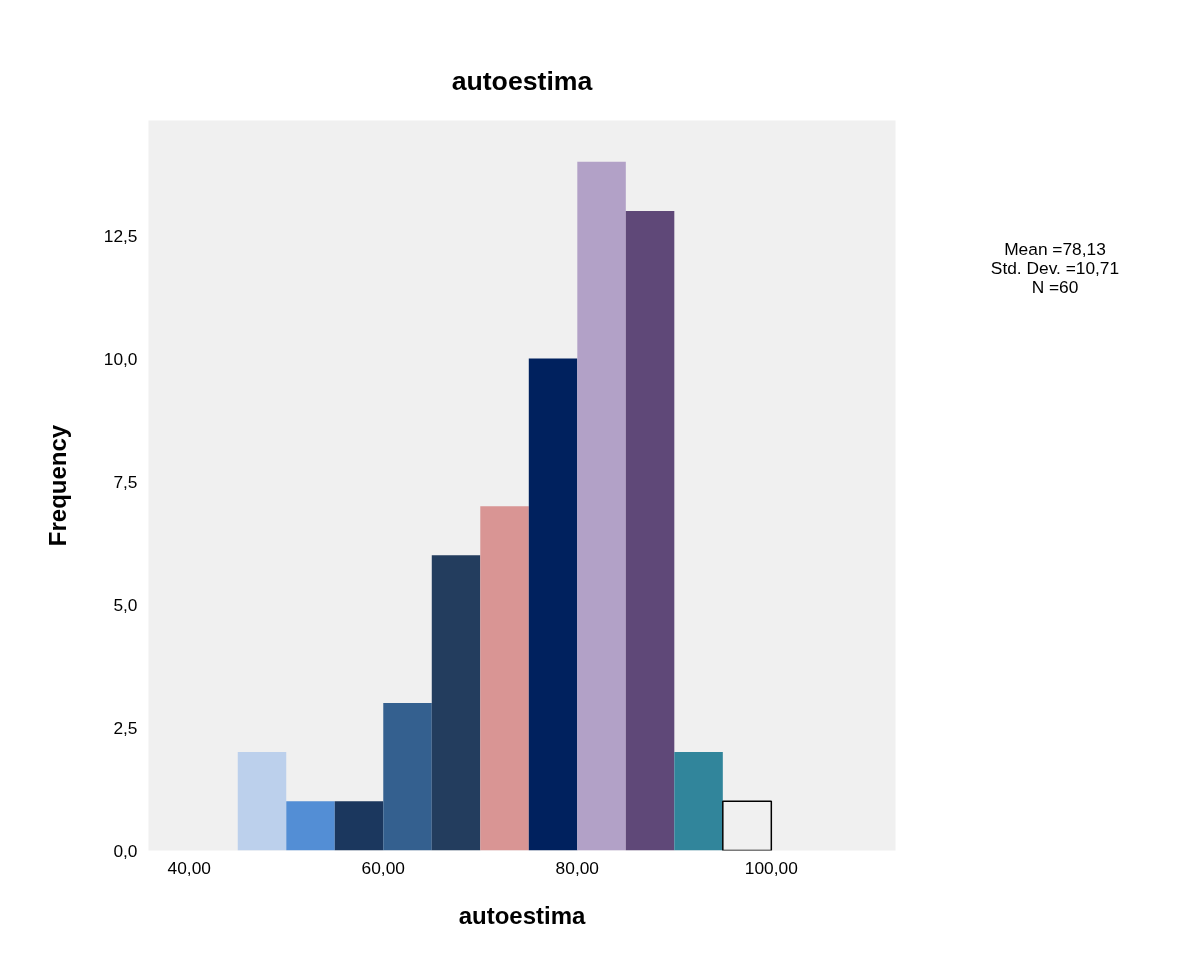  What do you see at coordinates (771, 867) in the screenshot?
I see `x-tick-label: 100,00` at bounding box center [771, 867].